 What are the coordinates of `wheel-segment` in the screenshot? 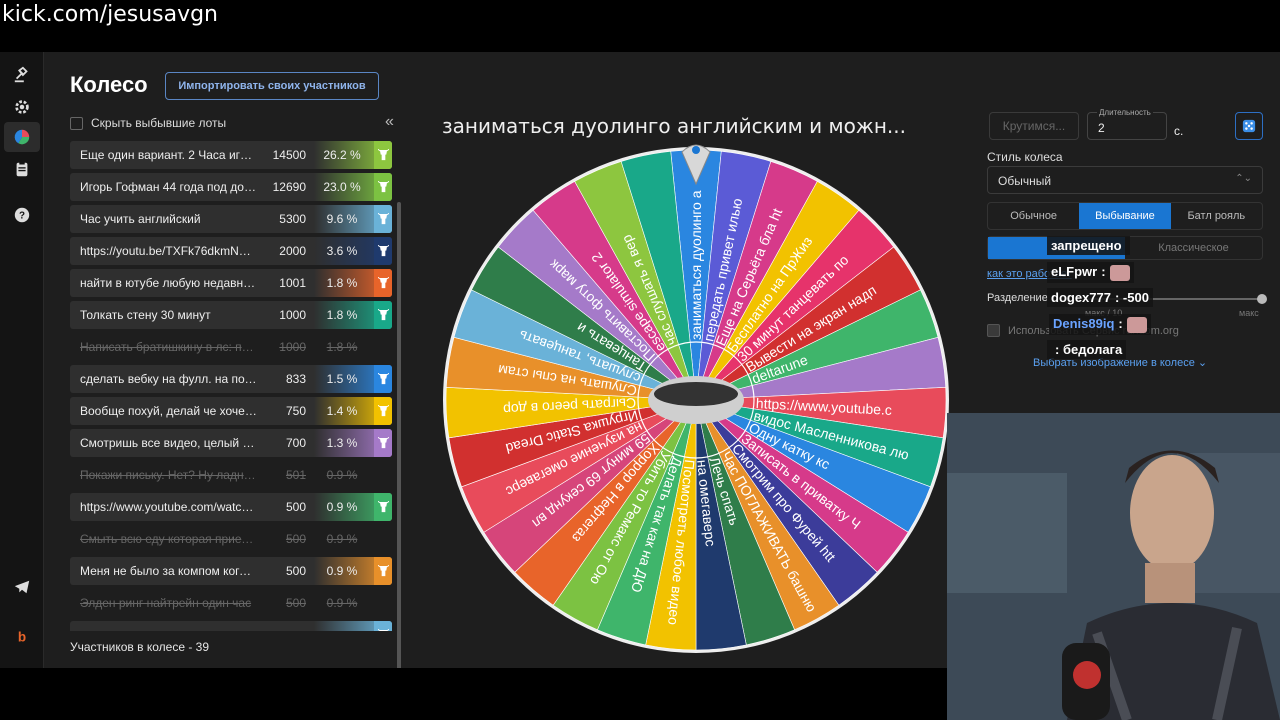 It's located at (658, 275).